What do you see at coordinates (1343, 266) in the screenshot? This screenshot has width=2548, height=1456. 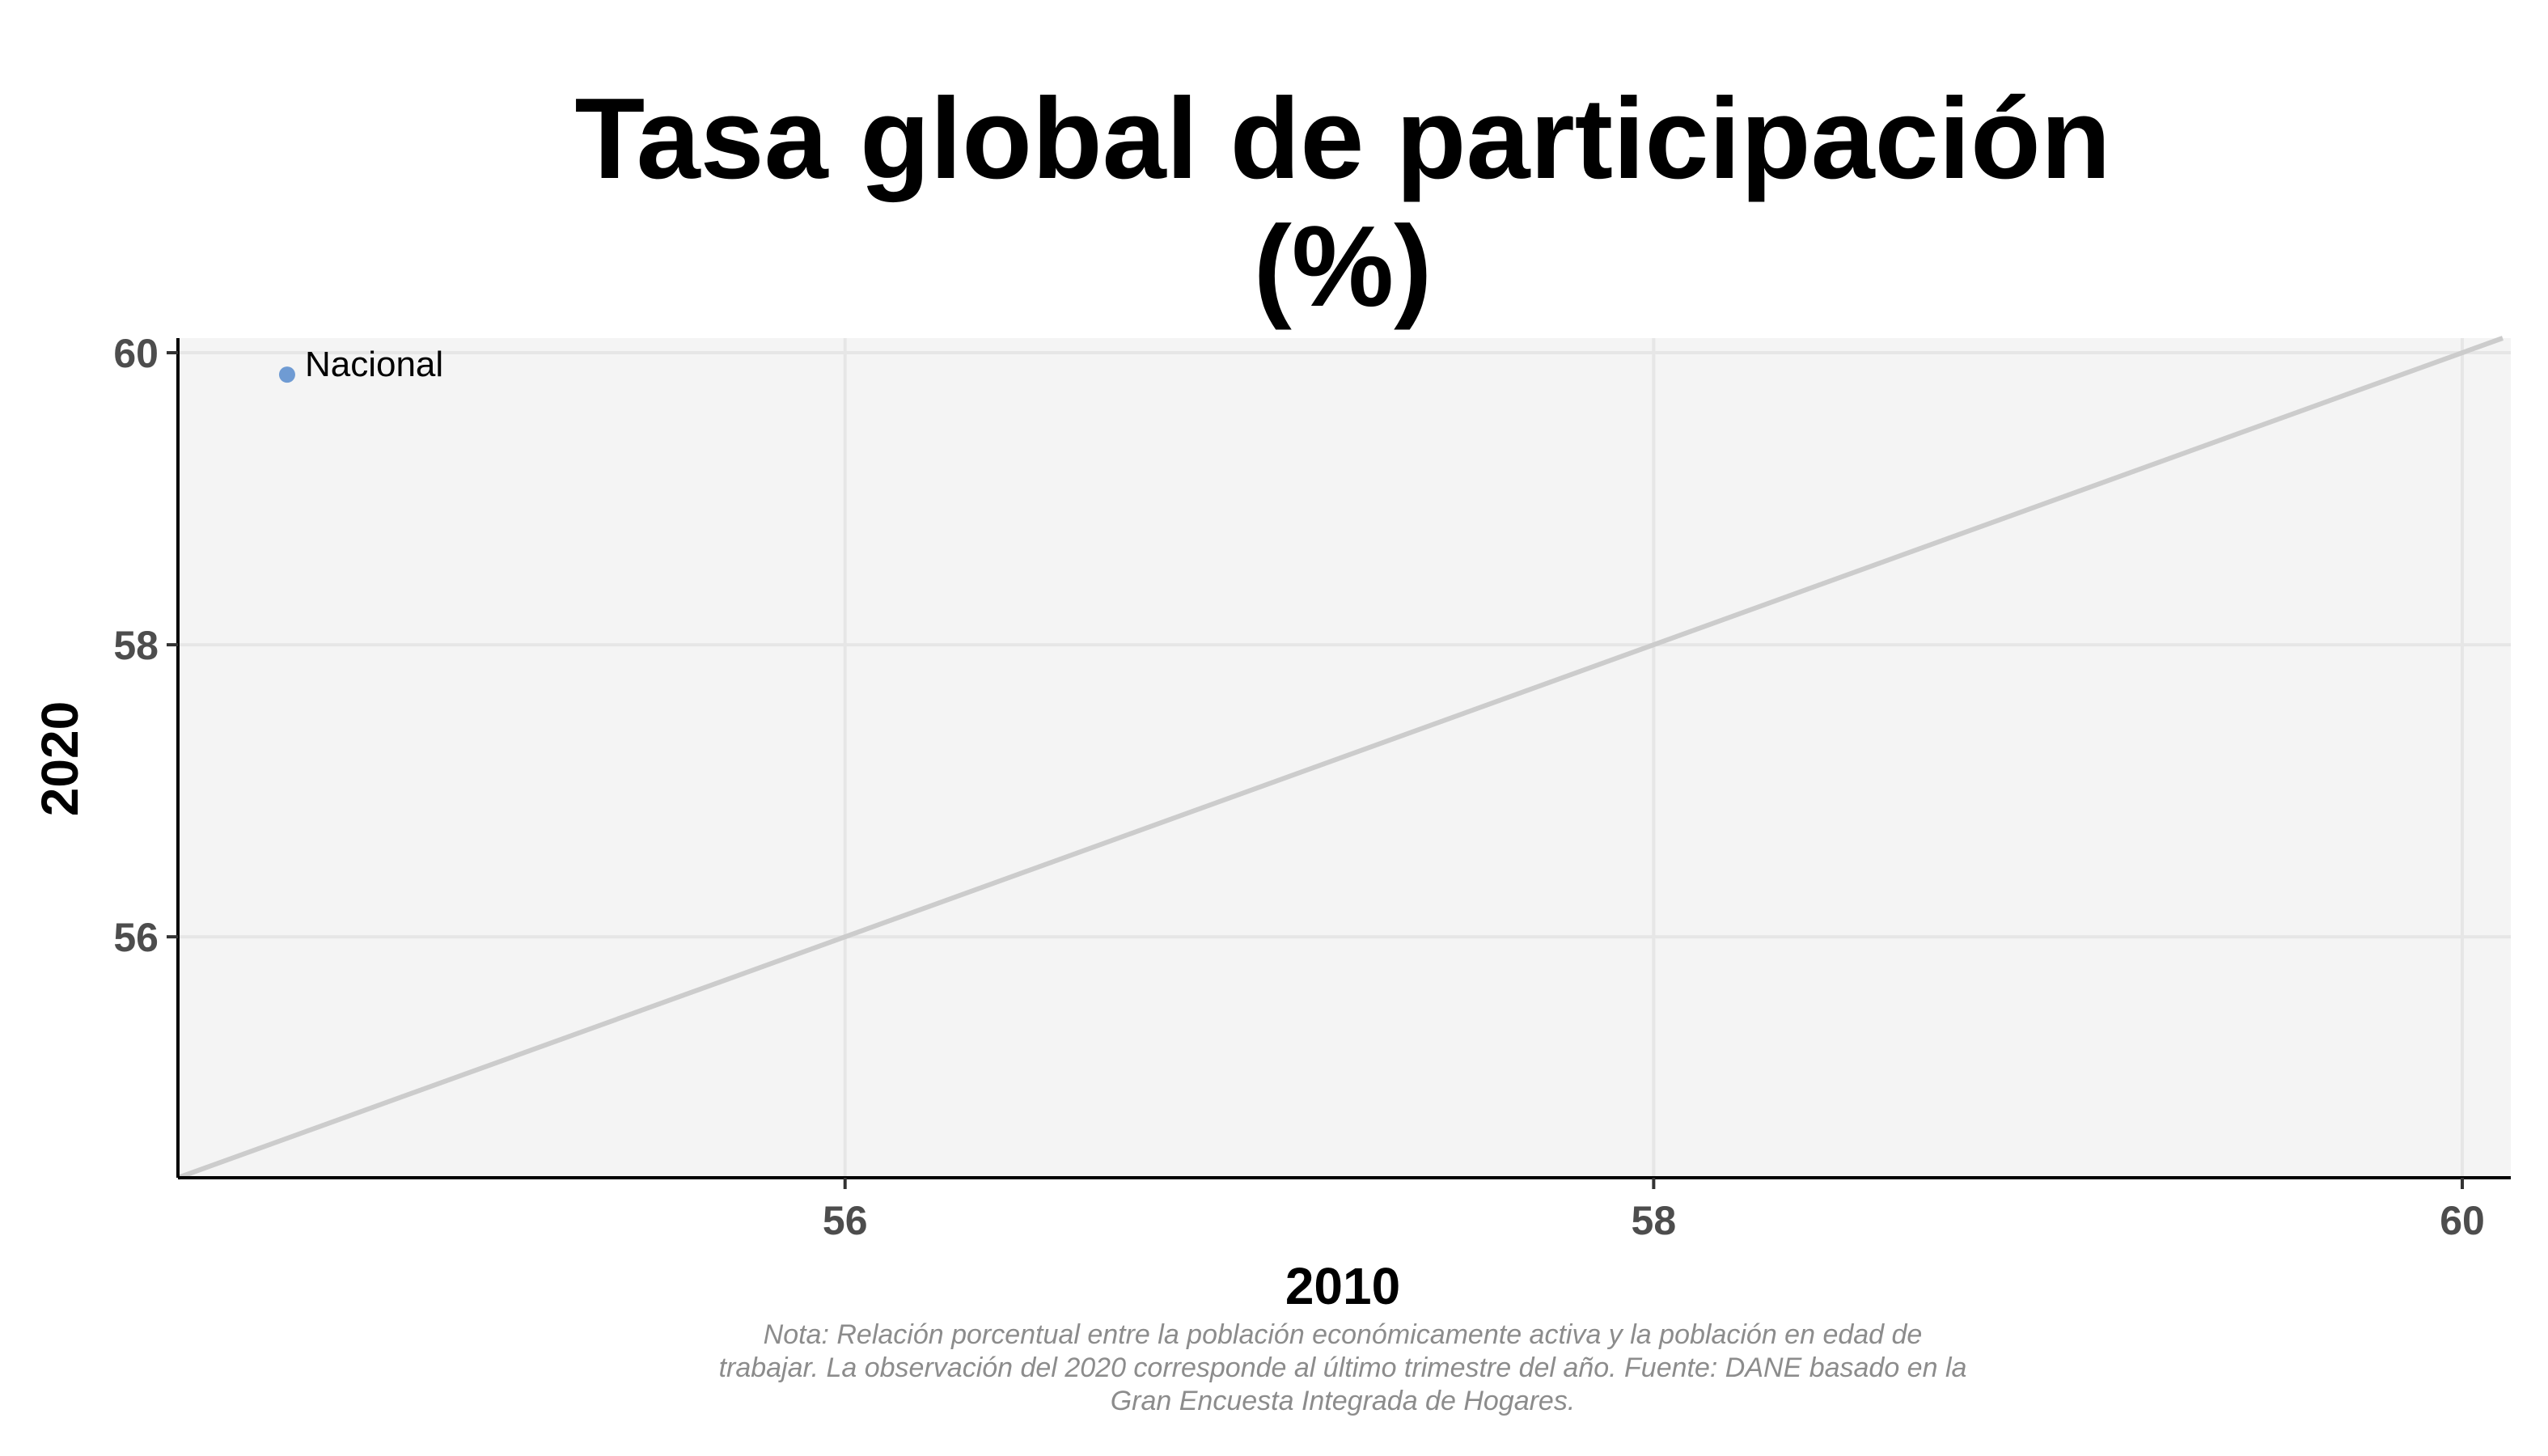 I see `chart-title-line-2: (%)` at bounding box center [1343, 266].